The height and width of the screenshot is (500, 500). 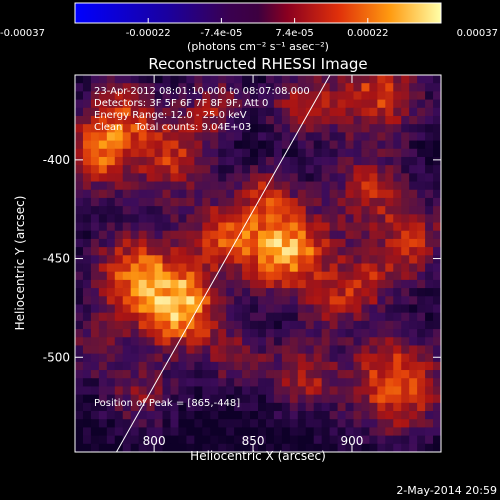 What do you see at coordinates (167, 403) in the screenshot?
I see `annotation-peak: Position of Peak = [865,-448]` at bounding box center [167, 403].